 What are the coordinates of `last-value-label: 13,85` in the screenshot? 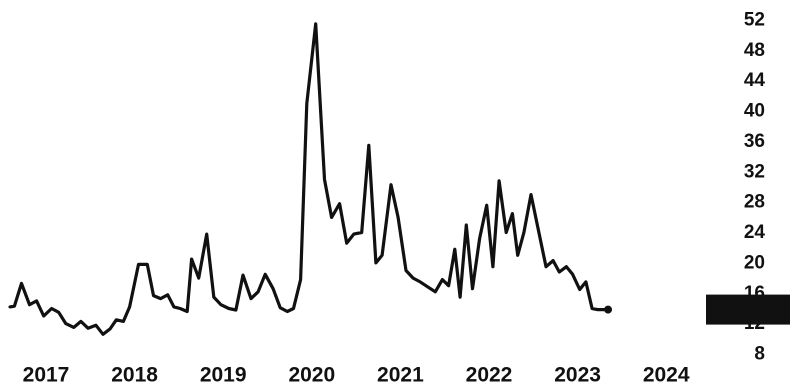 It's located at (748, 310).